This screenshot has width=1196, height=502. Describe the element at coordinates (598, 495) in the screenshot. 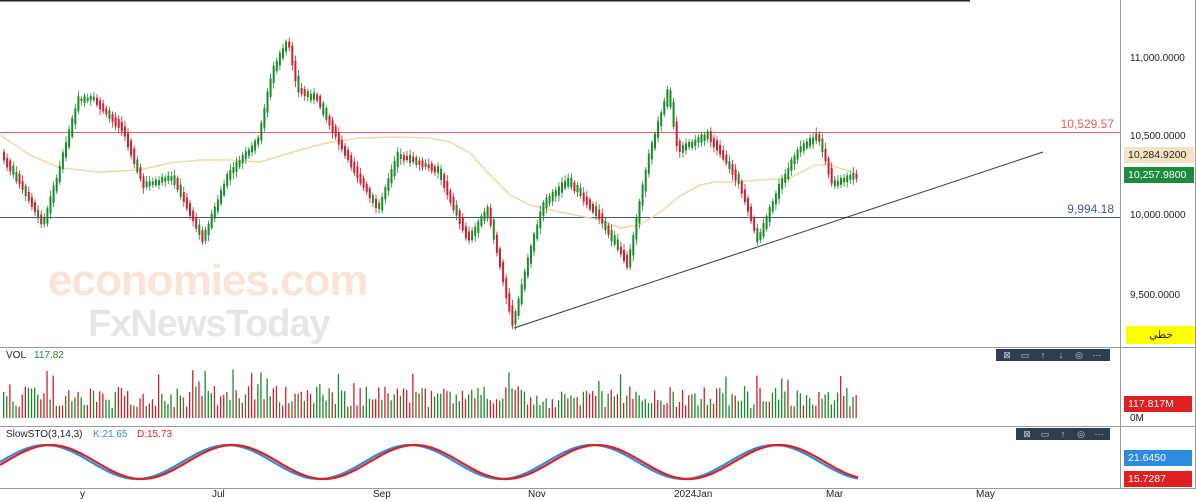

I see `time-axis` at that location.